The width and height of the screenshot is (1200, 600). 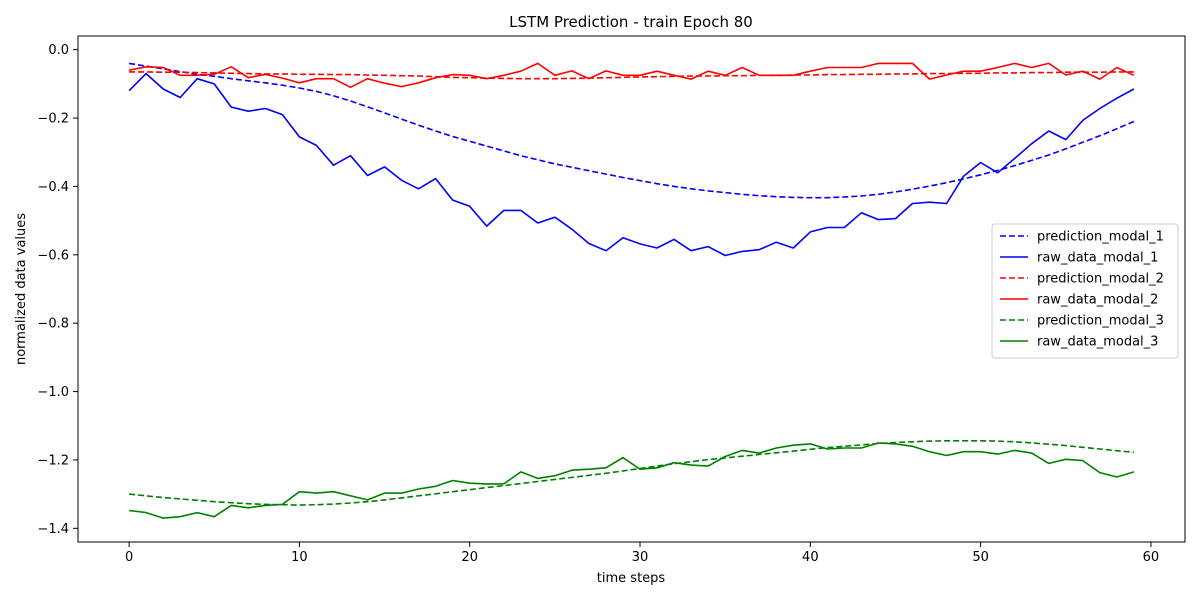 I want to click on x-axis: 0 10 20 30 40 50 60, so click(x=642, y=553).